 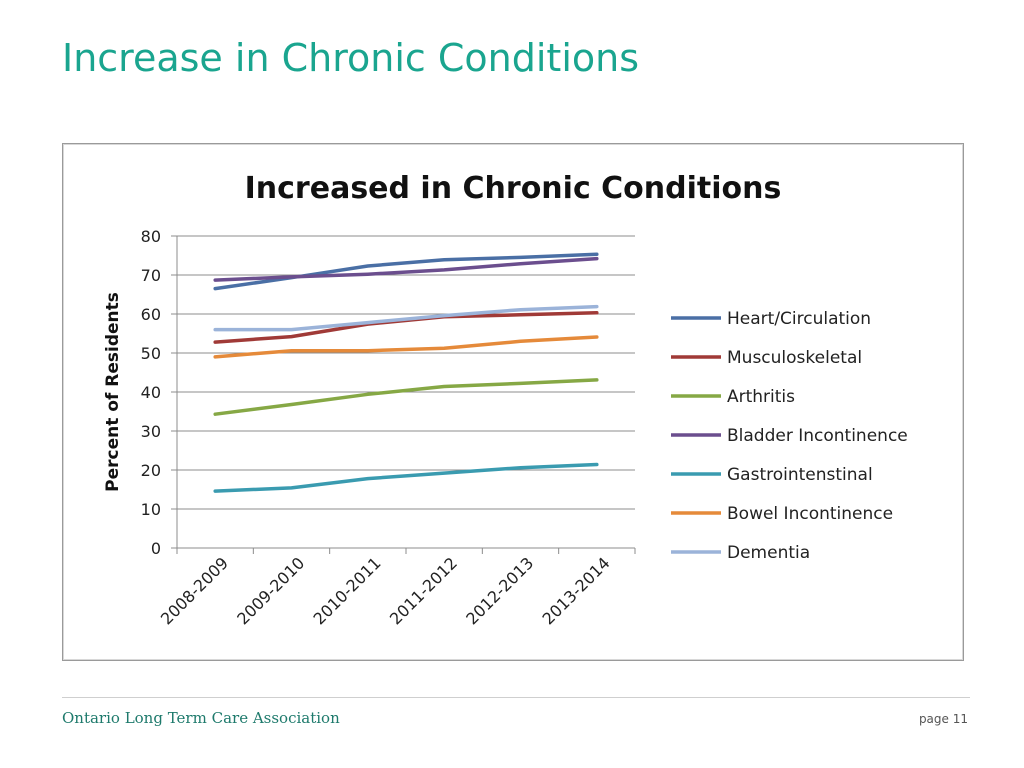 What do you see at coordinates (151, 314) in the screenshot?
I see `y-tick-label: 60` at bounding box center [151, 314].